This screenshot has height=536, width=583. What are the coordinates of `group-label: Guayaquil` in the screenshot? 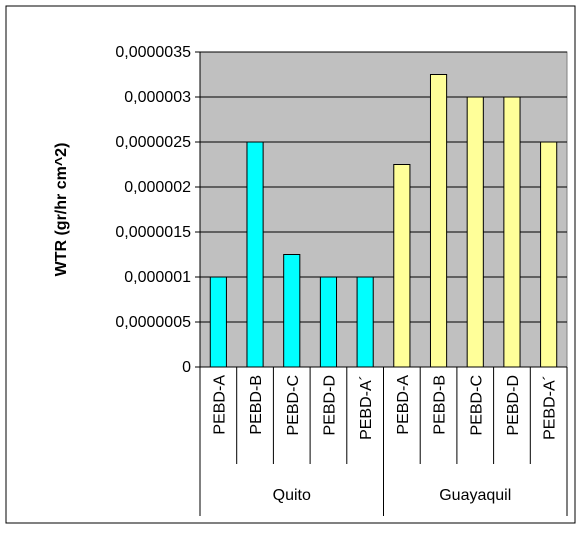 It's located at (475, 495).